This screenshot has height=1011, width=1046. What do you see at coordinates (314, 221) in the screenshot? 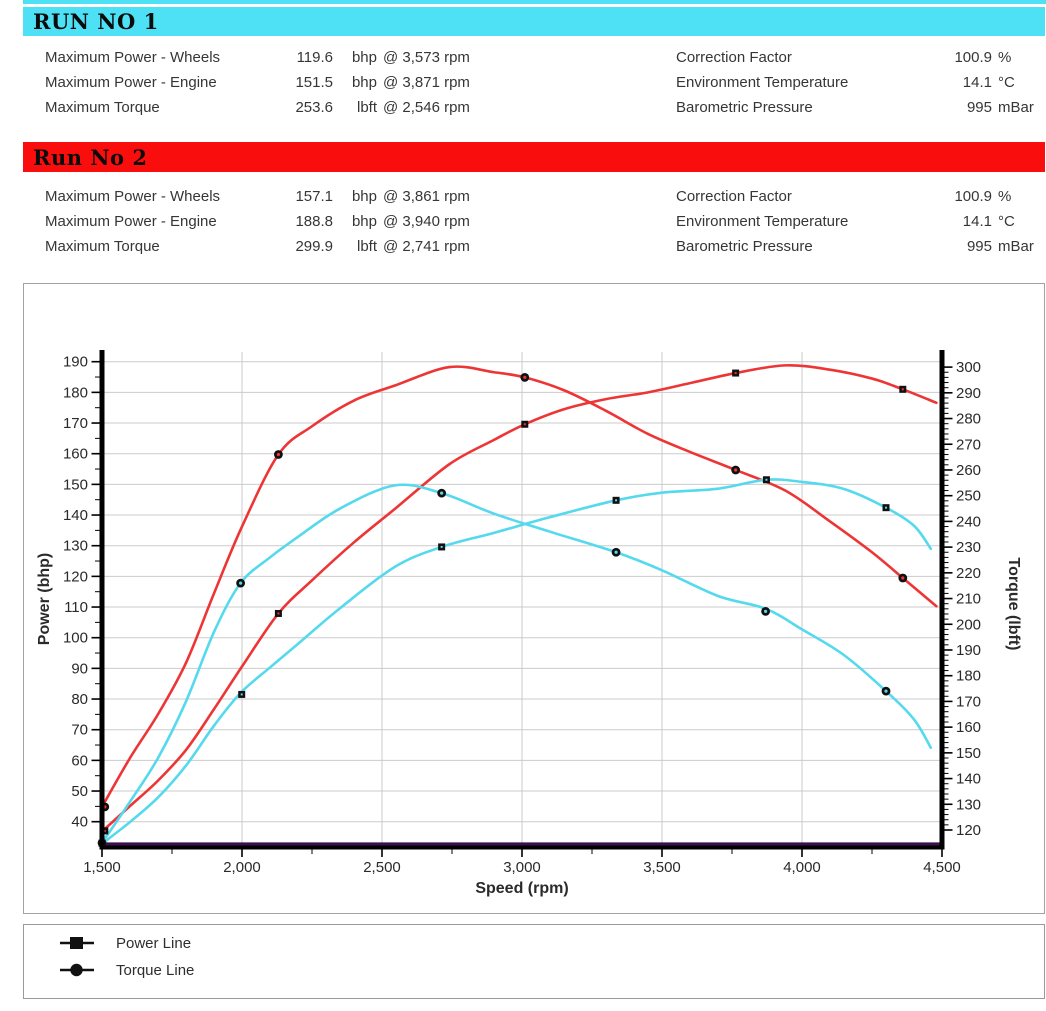
I see `stat-value: 188.8` at bounding box center [314, 221].